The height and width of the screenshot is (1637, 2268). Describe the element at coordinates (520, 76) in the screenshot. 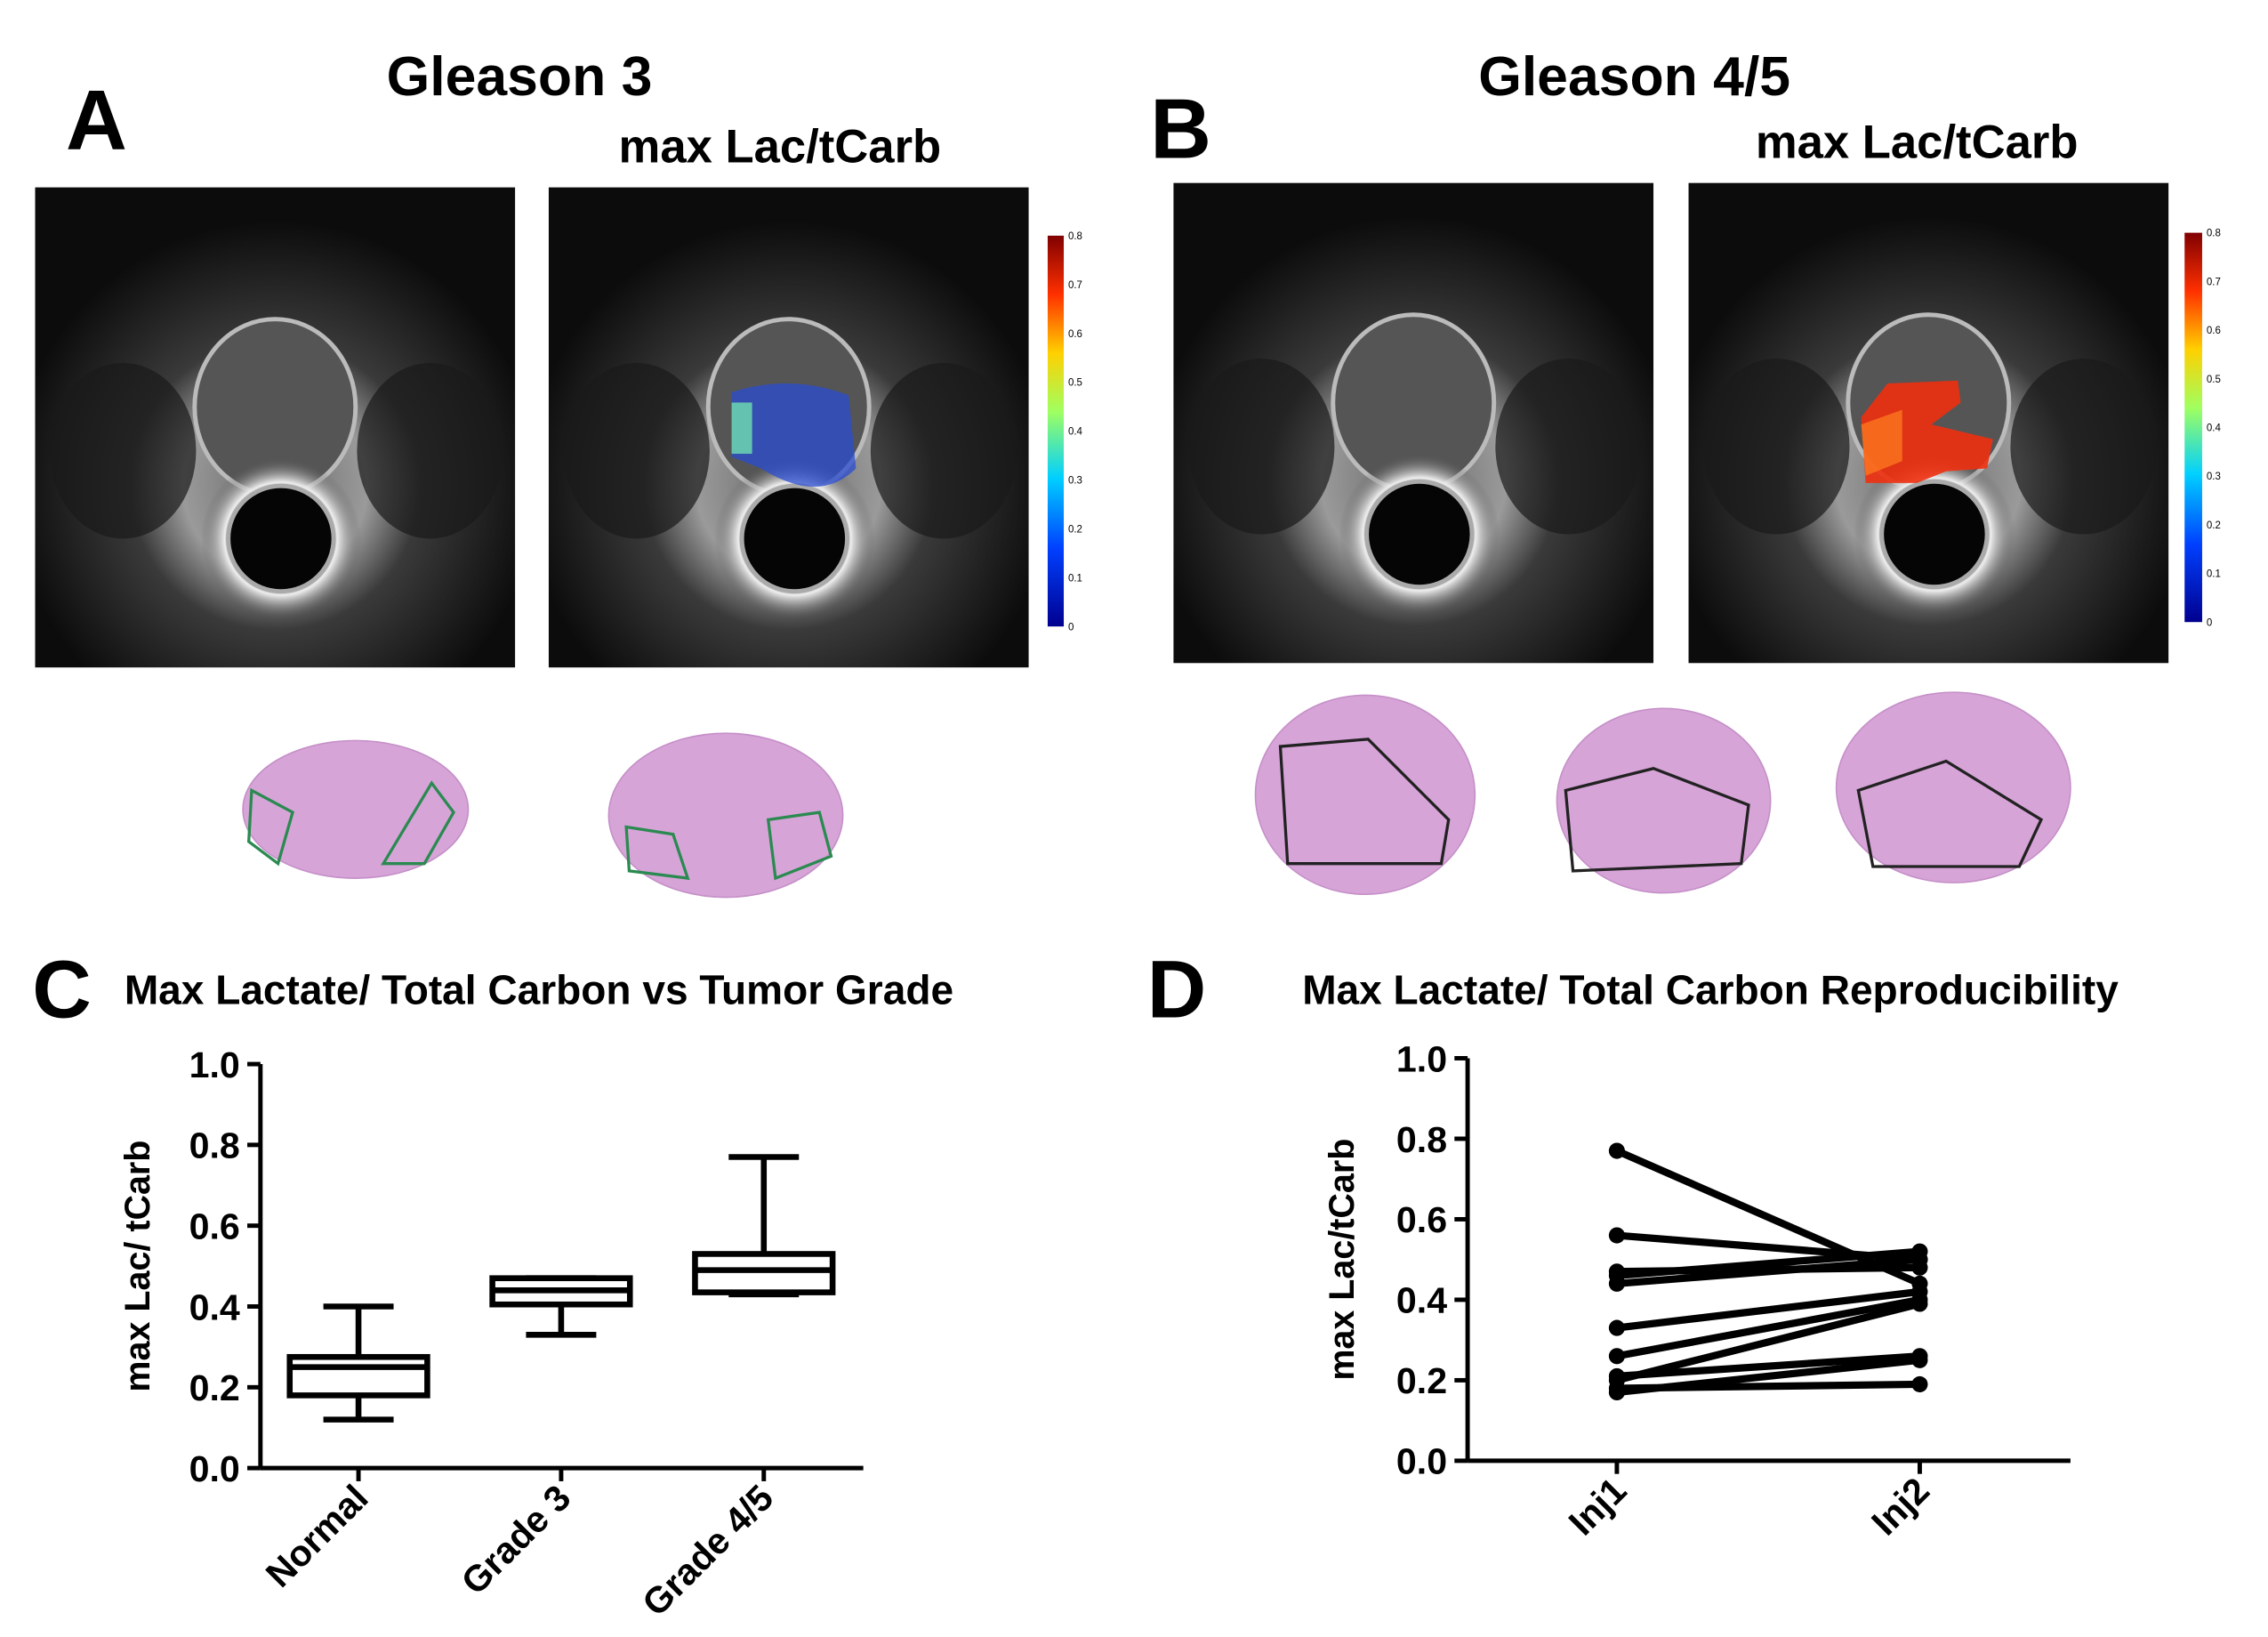

I see `panel-title: Gleason 3` at that location.